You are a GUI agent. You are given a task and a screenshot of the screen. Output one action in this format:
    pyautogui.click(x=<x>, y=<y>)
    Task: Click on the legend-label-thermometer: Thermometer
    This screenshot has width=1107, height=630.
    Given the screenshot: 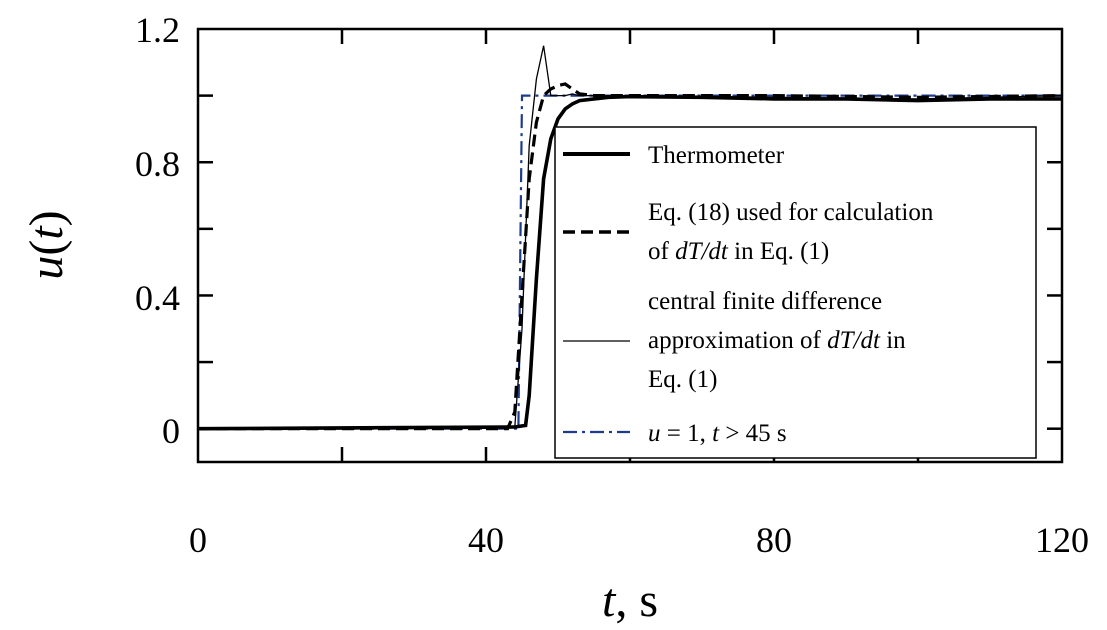 What is the action you would take?
    pyautogui.click(x=716, y=155)
    